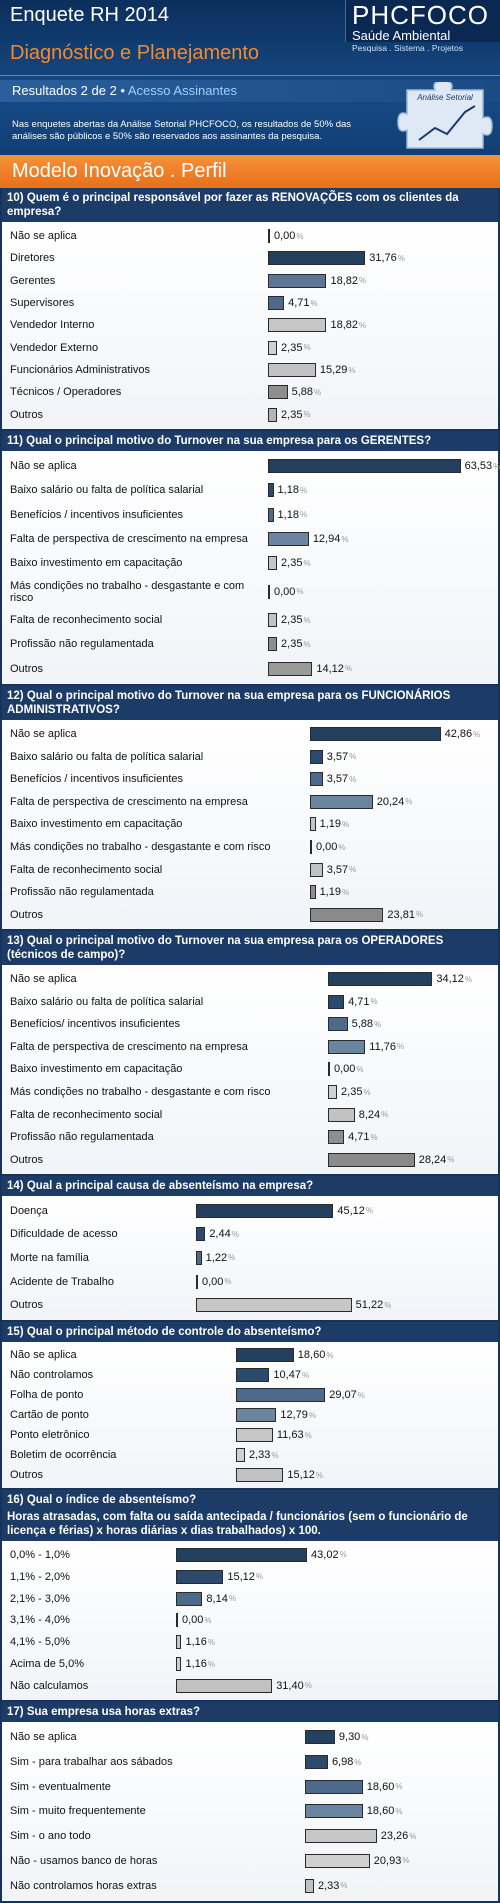 The height and width of the screenshot is (1903, 500). What do you see at coordinates (250, 892) in the screenshot?
I see `bar-row: Profissão não regulamentada 1,19%` at bounding box center [250, 892].